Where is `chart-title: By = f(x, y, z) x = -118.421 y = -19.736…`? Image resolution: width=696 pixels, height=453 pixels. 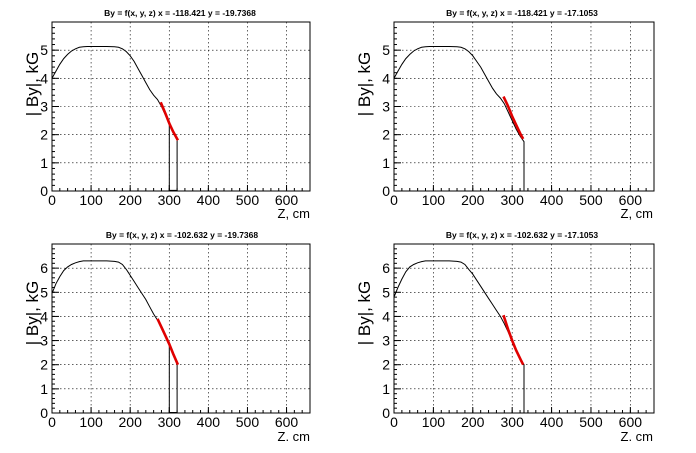 chart-title: By = f(x, y, z) x = -118.421 y = -19.736… is located at coordinates (180, 13).